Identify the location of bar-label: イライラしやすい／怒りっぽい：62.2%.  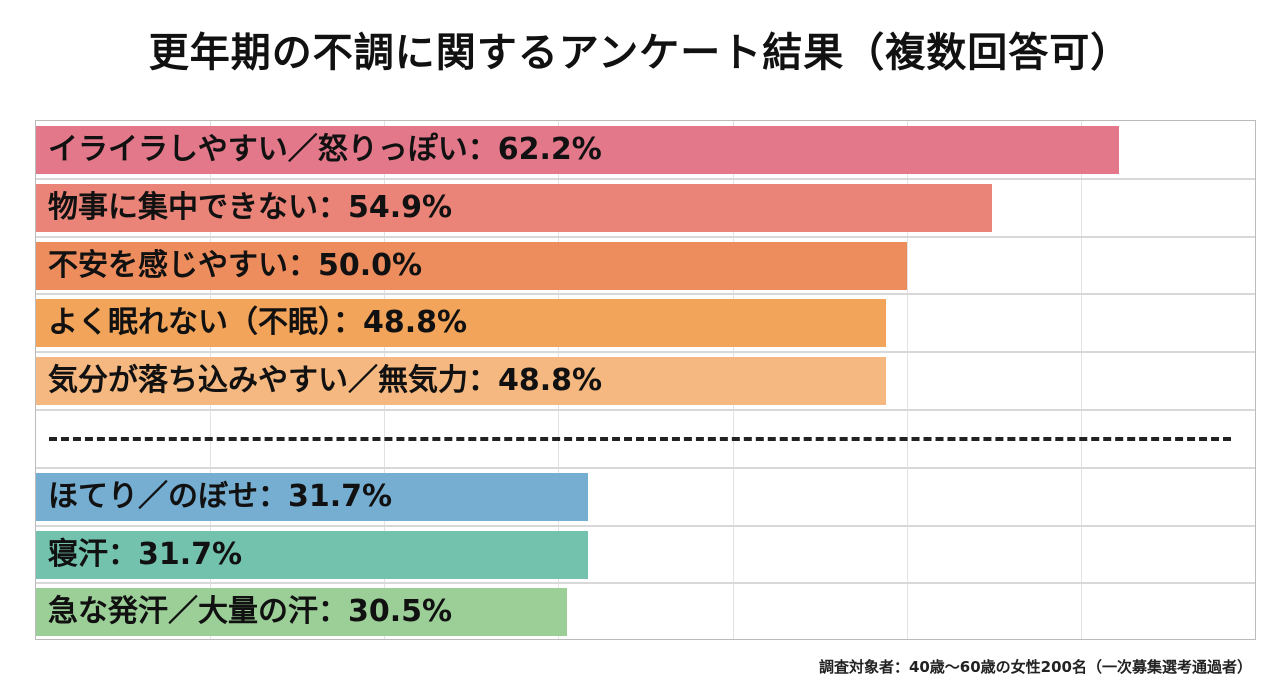
(325, 149).